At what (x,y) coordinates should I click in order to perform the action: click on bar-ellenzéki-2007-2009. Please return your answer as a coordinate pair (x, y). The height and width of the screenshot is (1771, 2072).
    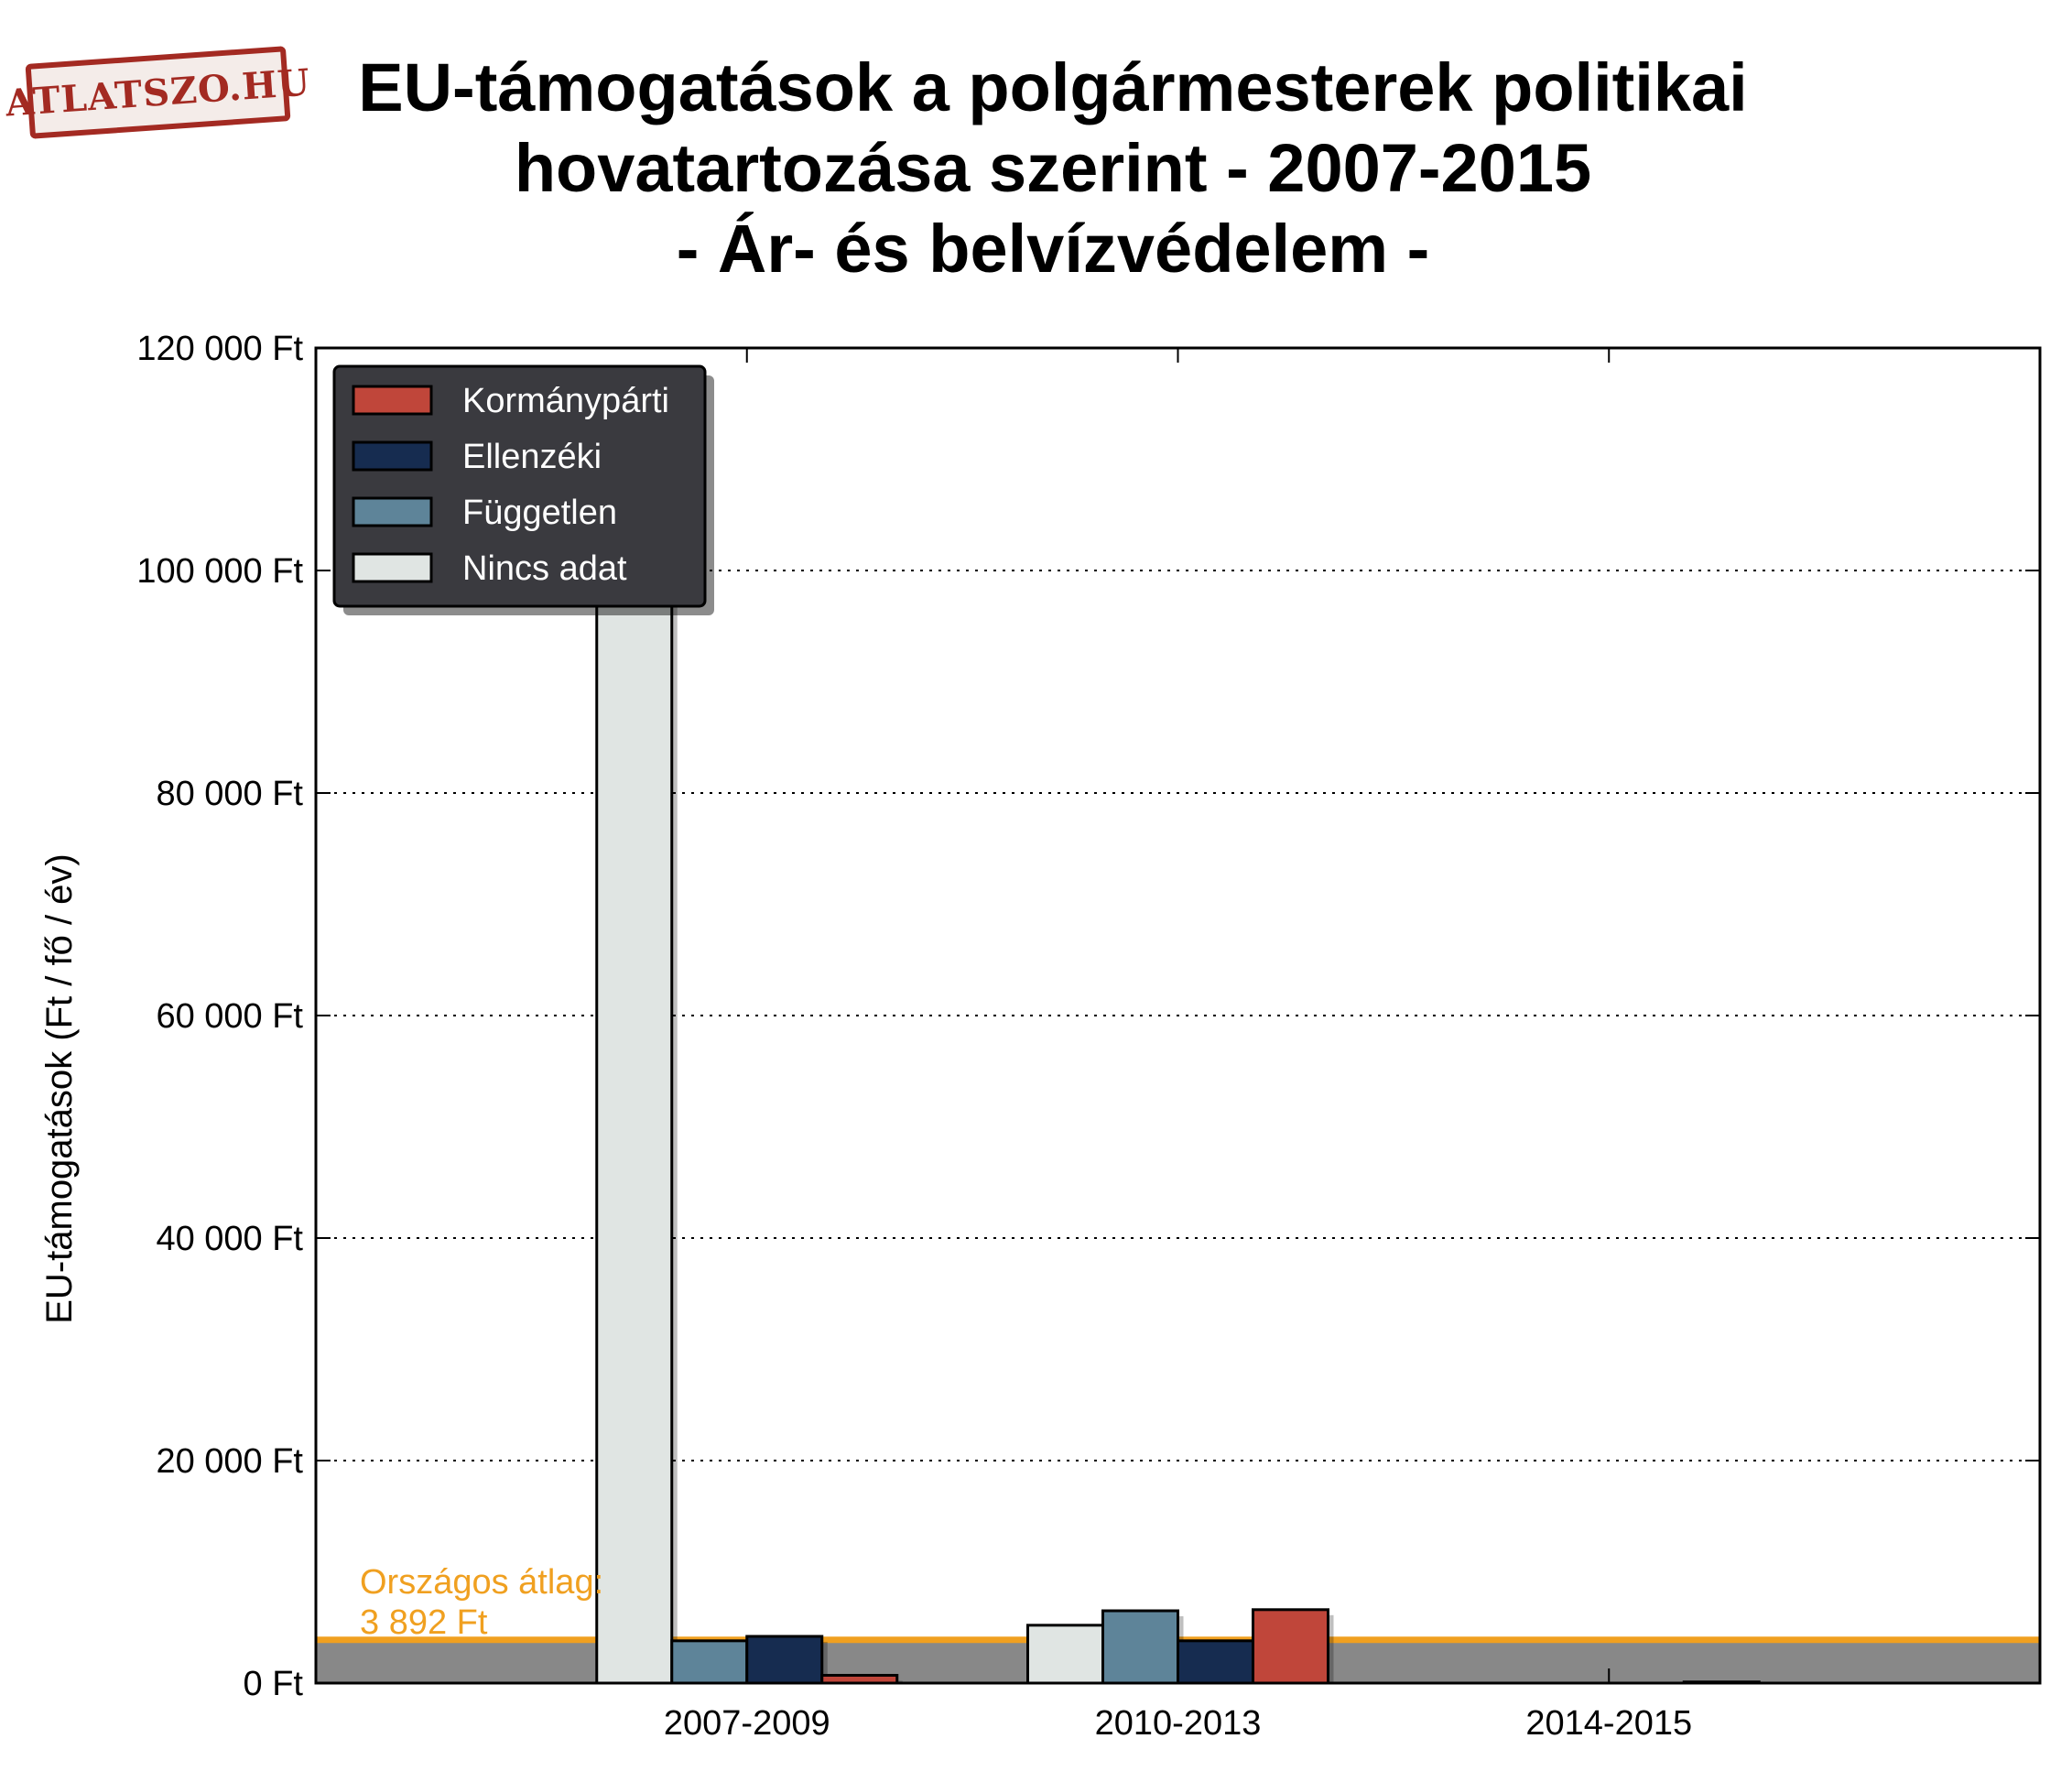
    Looking at the image, I should click on (784, 1660).